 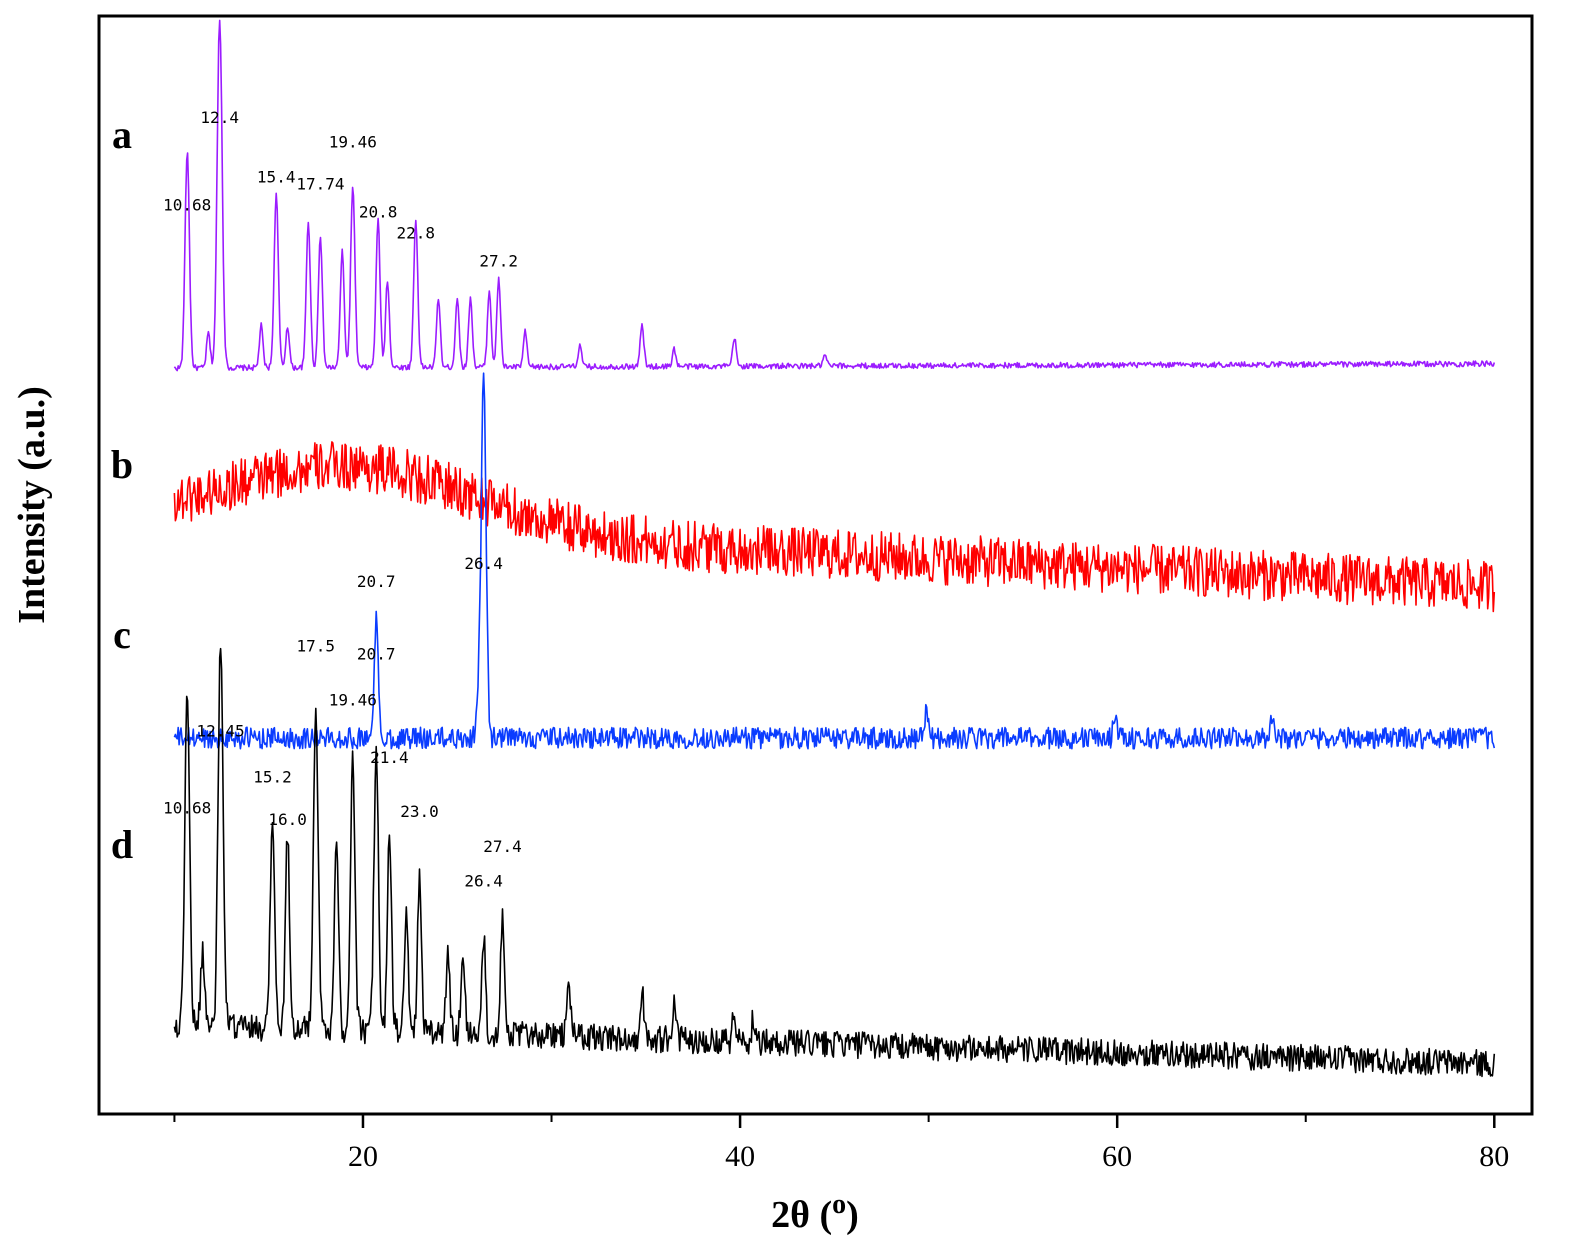 I want to click on peak-label-a: 20.8, so click(x=378, y=212).